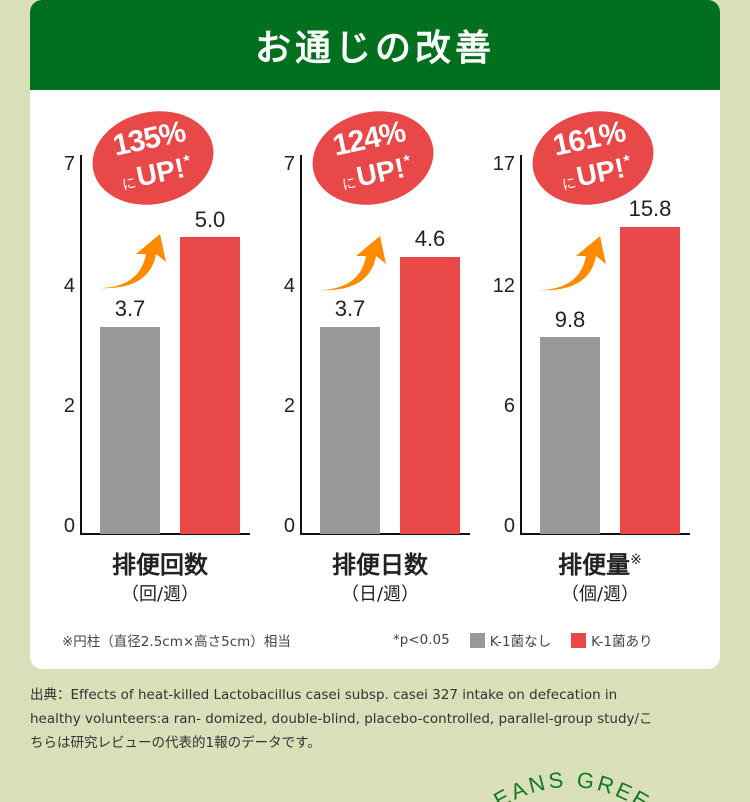 The image size is (750, 802). Describe the element at coordinates (520, 642) in the screenshot. I see `legend-label: K-1菌なし` at that location.